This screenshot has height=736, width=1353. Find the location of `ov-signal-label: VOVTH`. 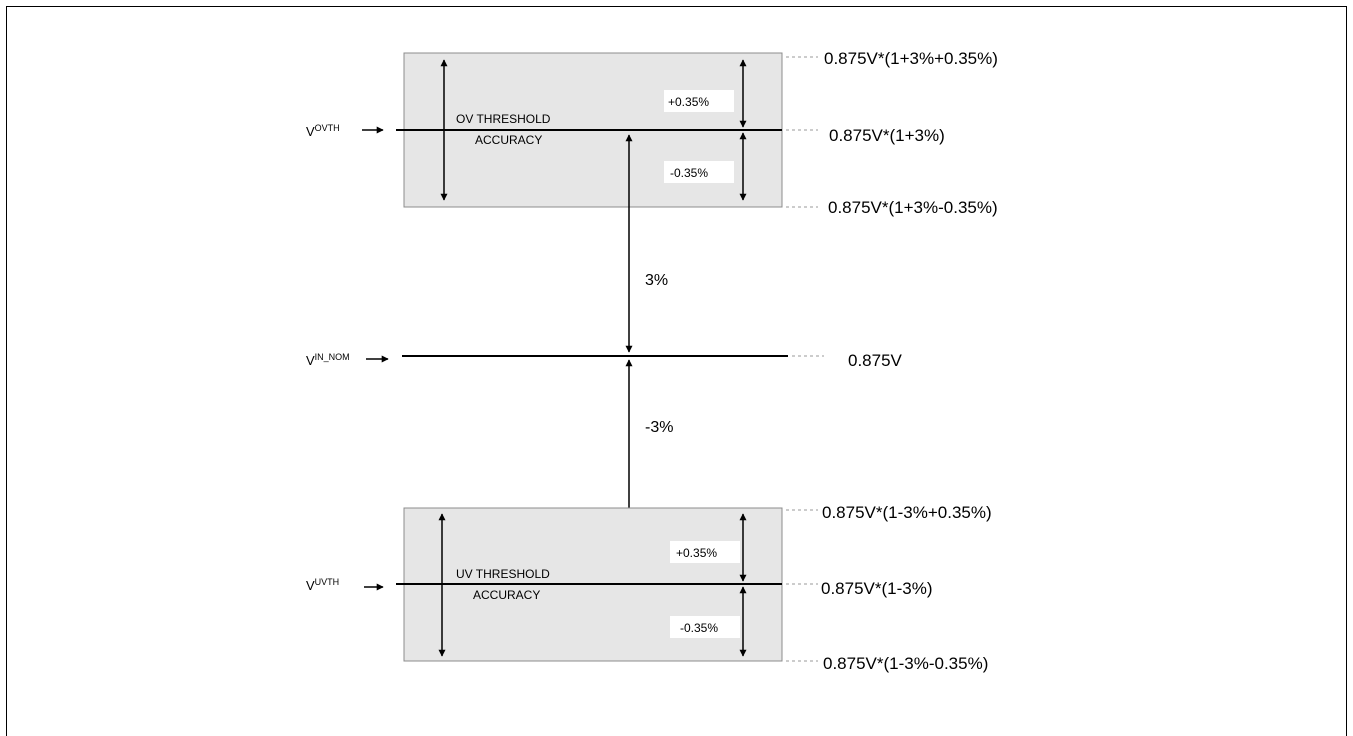

ov-signal-label: VOVTH is located at coordinates (323, 131).